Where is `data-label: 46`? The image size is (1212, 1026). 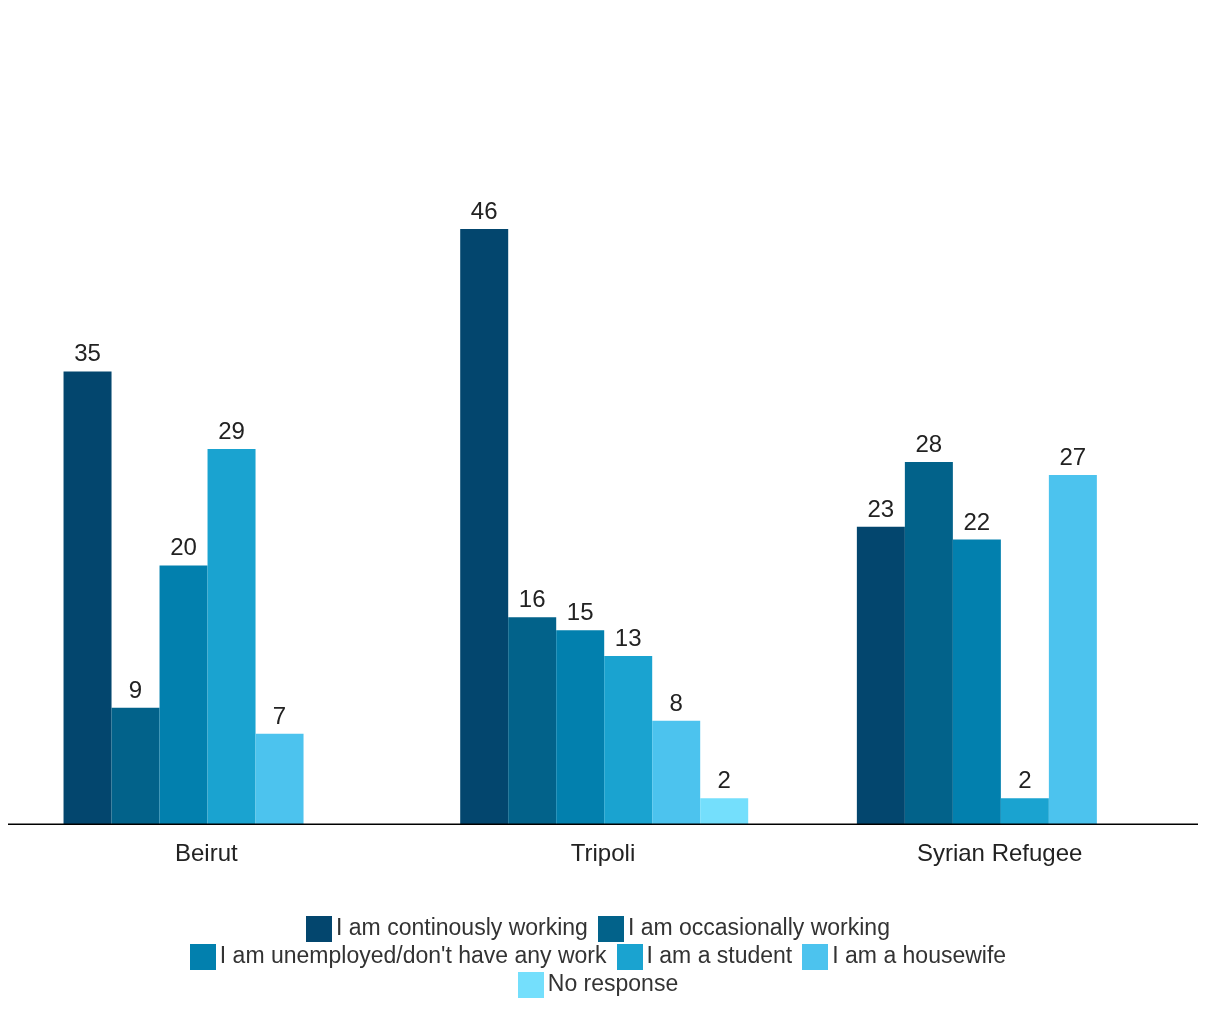 data-label: 46 is located at coordinates (484, 211).